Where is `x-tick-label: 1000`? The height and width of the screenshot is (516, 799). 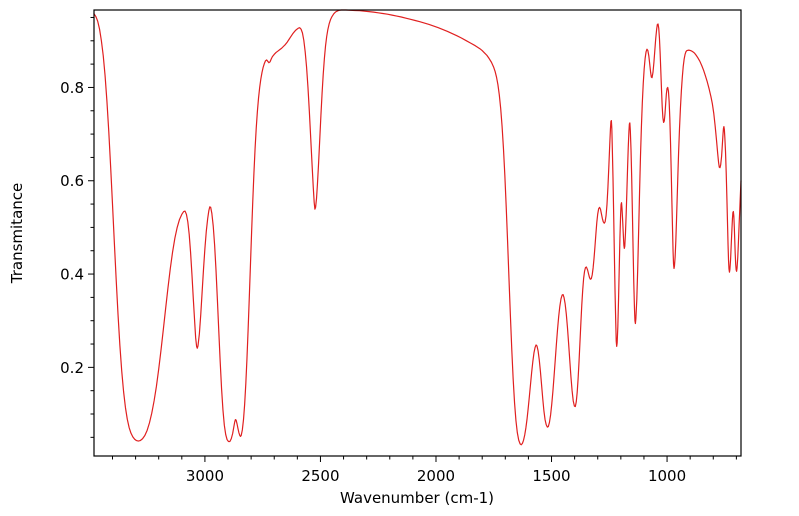 x-tick-label: 1000 is located at coordinates (667, 476).